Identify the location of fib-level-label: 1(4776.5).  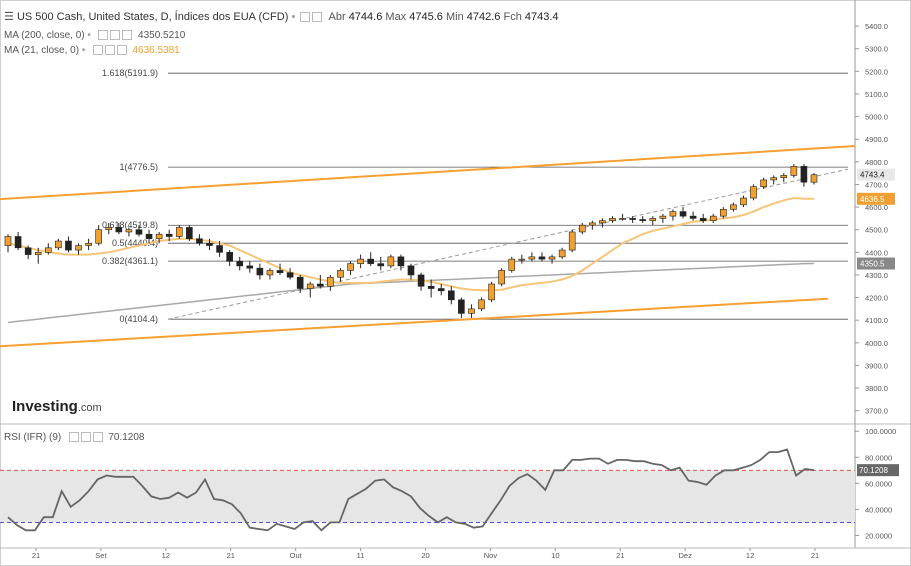
(138, 167).